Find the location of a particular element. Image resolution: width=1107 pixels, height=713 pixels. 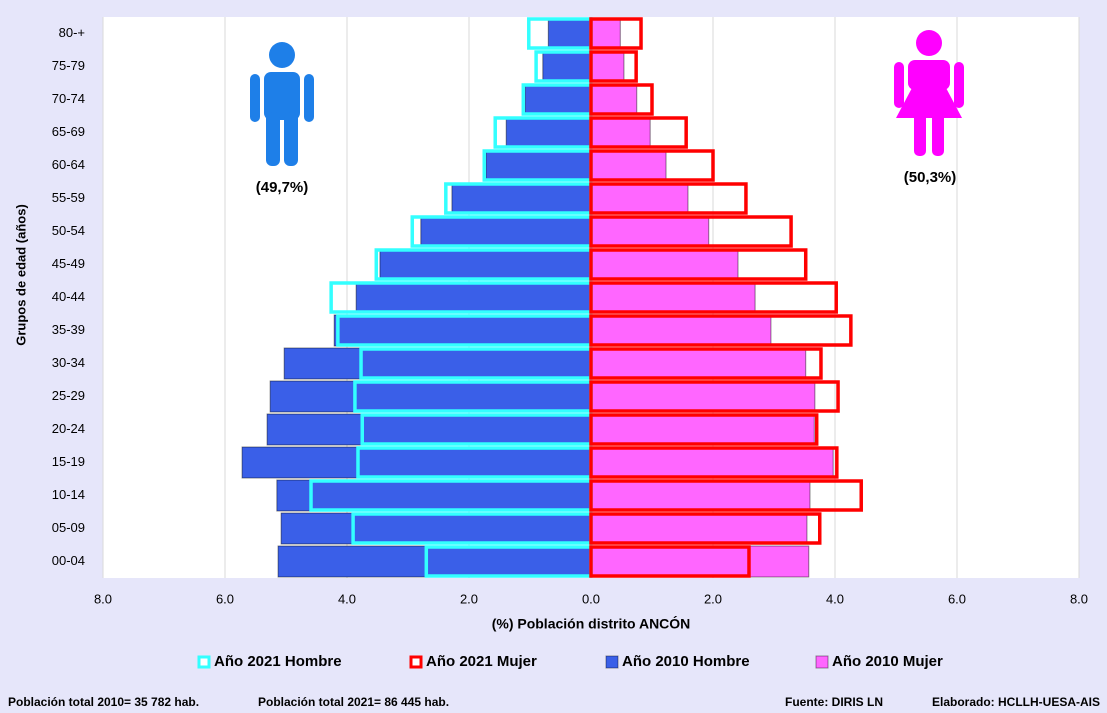

female-share: (50,3%) is located at coordinates (930, 177).